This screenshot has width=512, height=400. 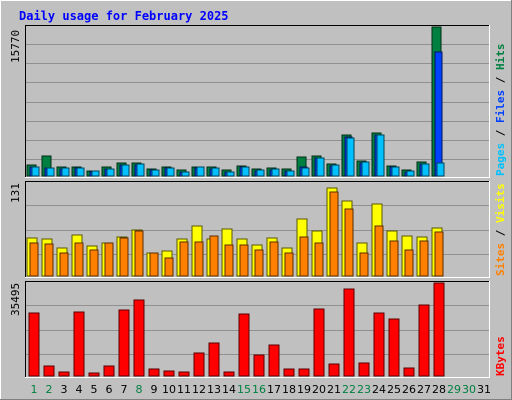 I want to click on legend-entry-1: /, so click(x=500, y=233).